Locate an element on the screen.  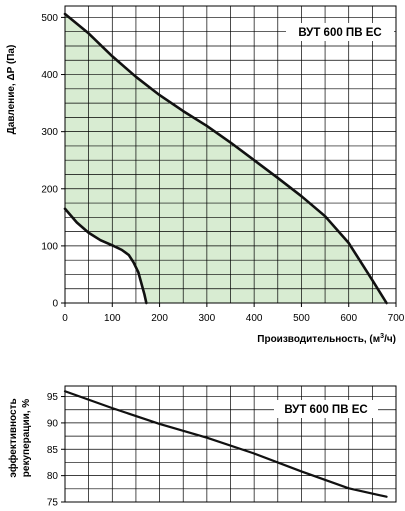
x-tick-label: 200 is located at coordinates (159, 318).